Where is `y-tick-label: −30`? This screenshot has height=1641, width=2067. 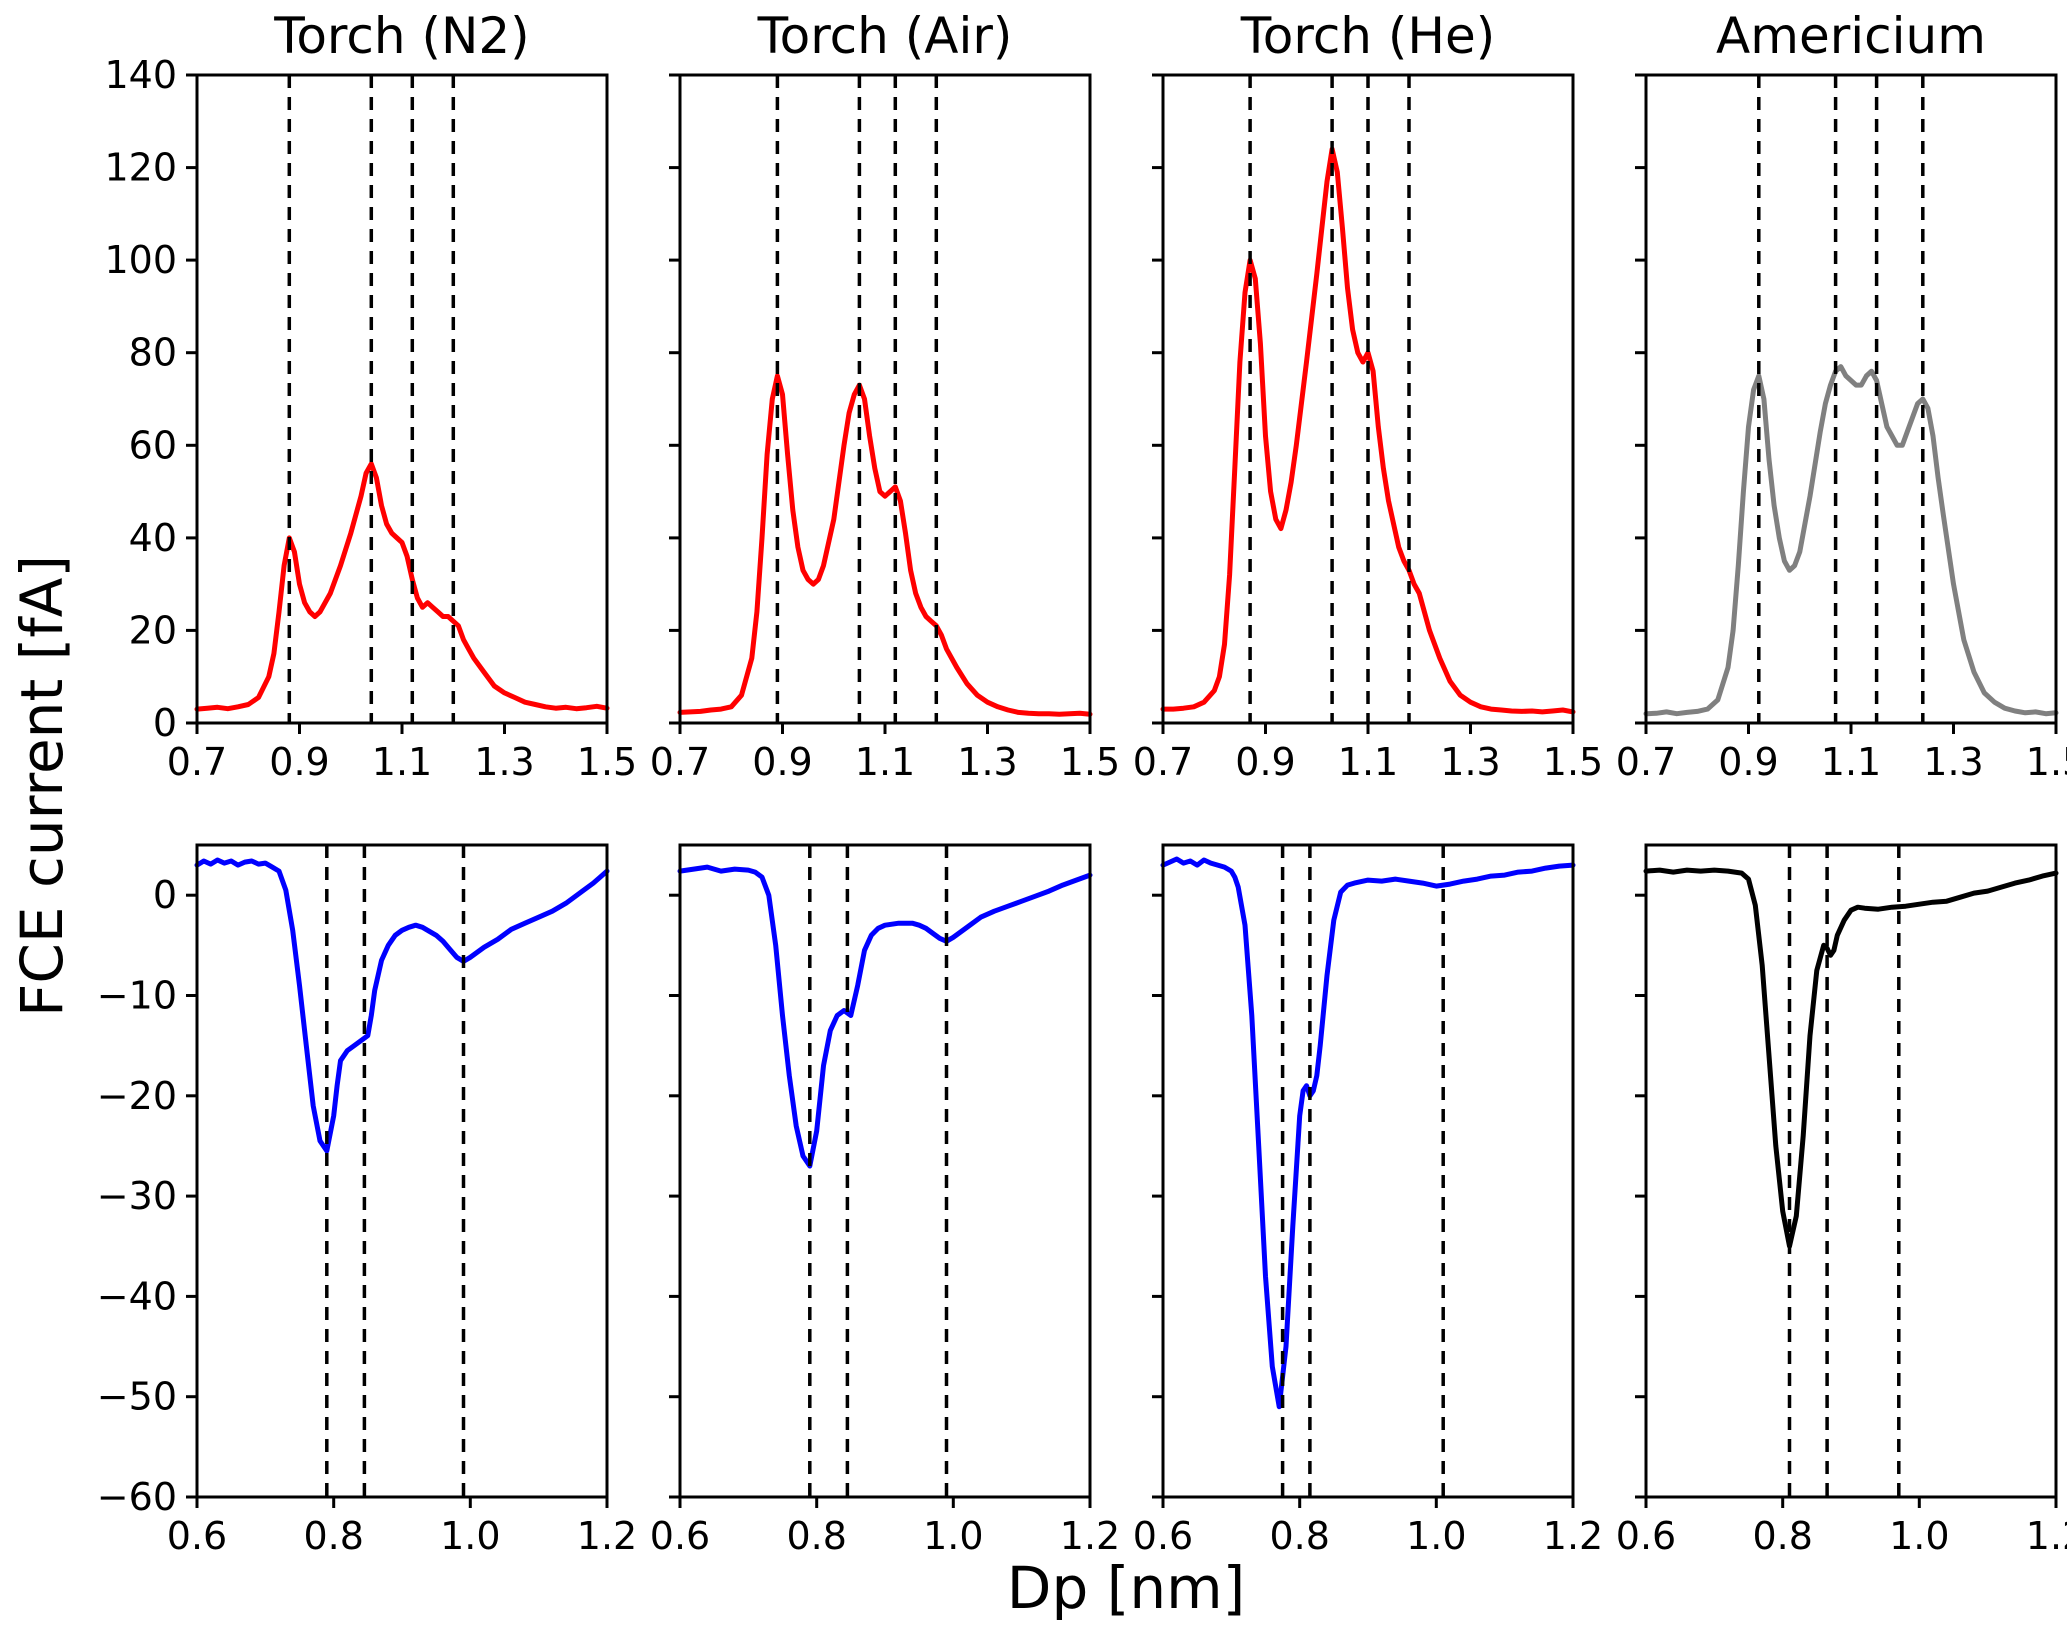 y-tick-label: −30 is located at coordinates (137, 1196).